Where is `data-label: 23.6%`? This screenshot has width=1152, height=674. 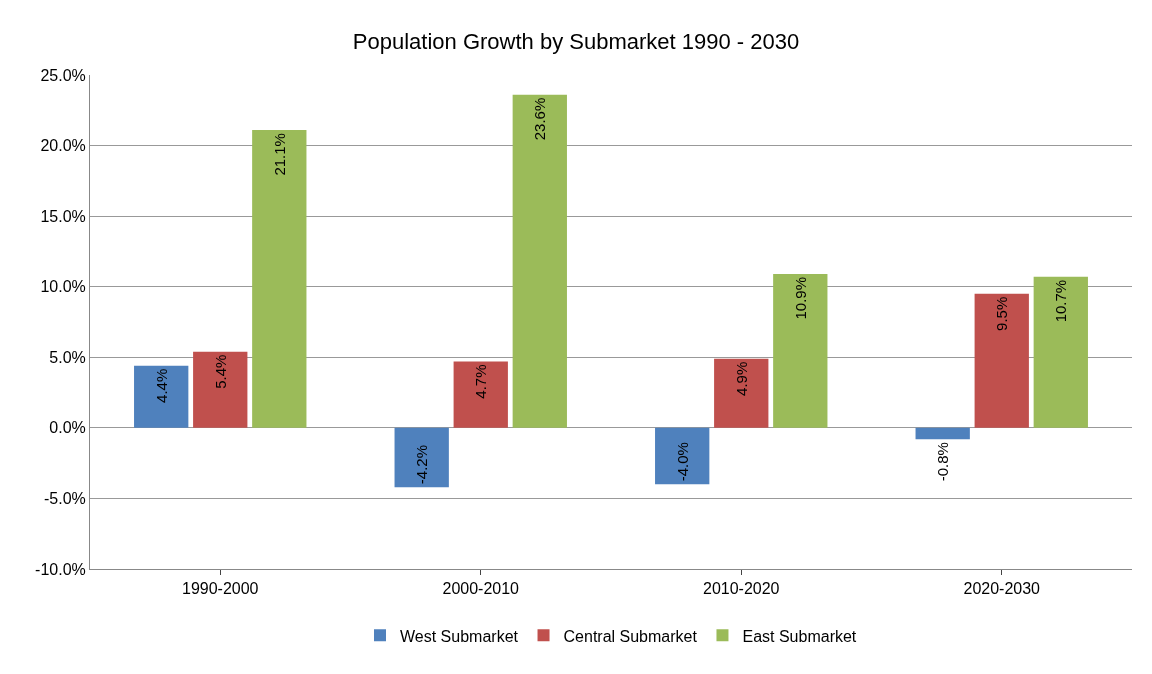
data-label: 23.6% is located at coordinates (540, 119).